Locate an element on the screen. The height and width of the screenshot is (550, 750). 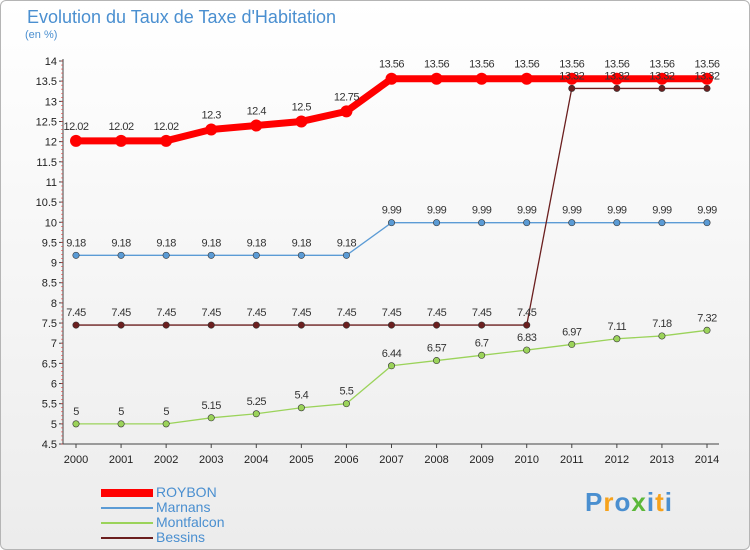
data-label: 12.4 is located at coordinates (257, 112).